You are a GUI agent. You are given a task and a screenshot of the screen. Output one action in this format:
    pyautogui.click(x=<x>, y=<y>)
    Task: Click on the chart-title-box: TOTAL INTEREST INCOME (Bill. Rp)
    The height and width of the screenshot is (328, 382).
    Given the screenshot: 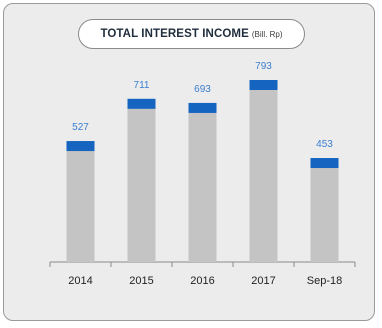 What is the action you would take?
    pyautogui.click(x=191, y=34)
    